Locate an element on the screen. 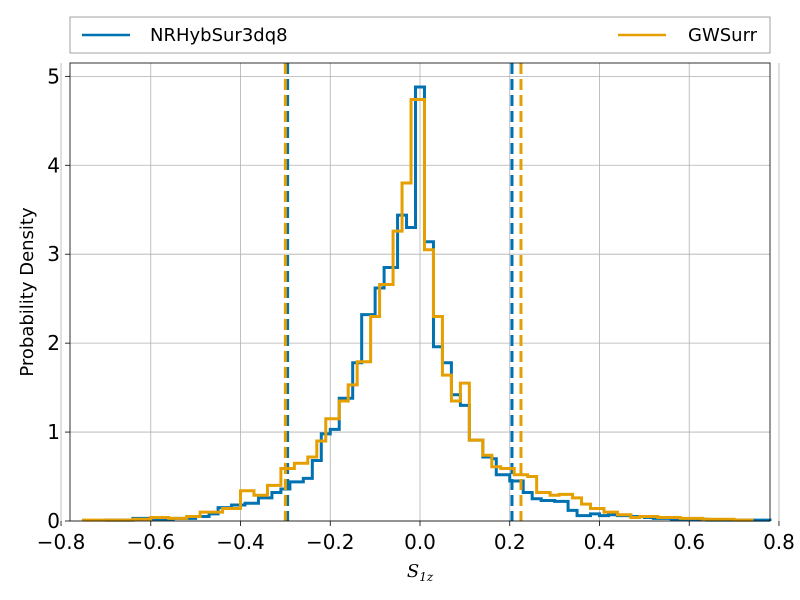 The width and height of the screenshot is (800, 600). x-tick-label: −0.6 is located at coordinates (150, 542).